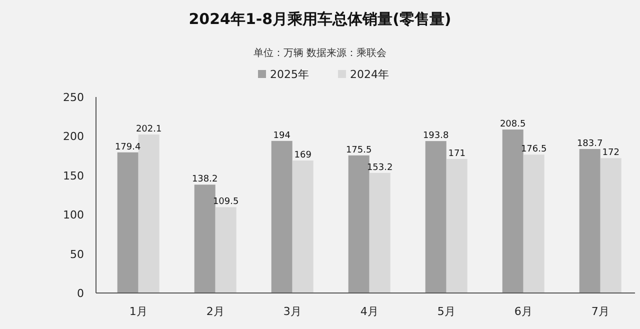 The image size is (640, 329). What do you see at coordinates (73, 137) in the screenshot?
I see `y-tick-label: 200` at bounding box center [73, 137].